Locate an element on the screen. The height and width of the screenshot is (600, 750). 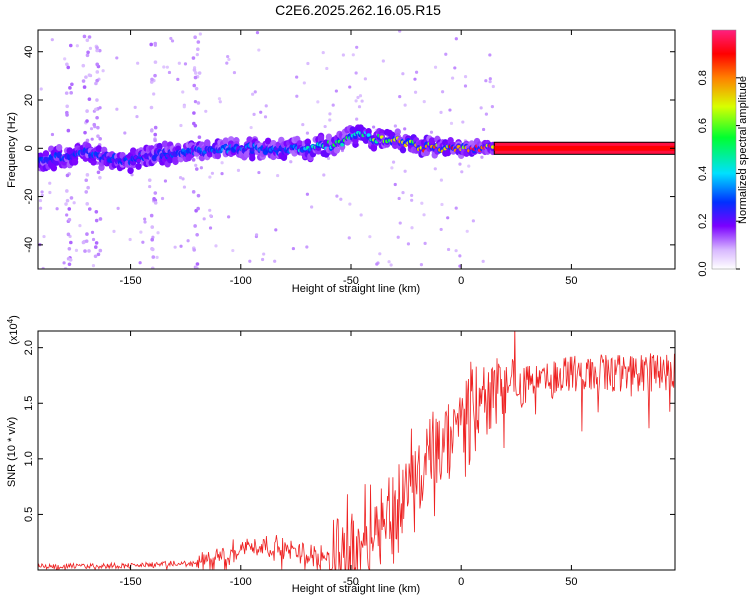
colorbar-label: Normalized spectral amplitude is located at coordinates (743, 150).